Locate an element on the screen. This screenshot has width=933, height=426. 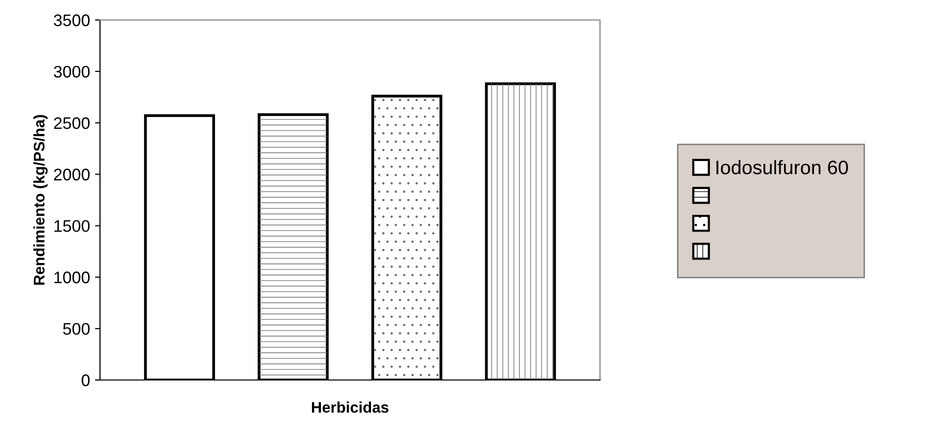
legend-label: Iodosulfuron 60 is located at coordinates (782, 167).